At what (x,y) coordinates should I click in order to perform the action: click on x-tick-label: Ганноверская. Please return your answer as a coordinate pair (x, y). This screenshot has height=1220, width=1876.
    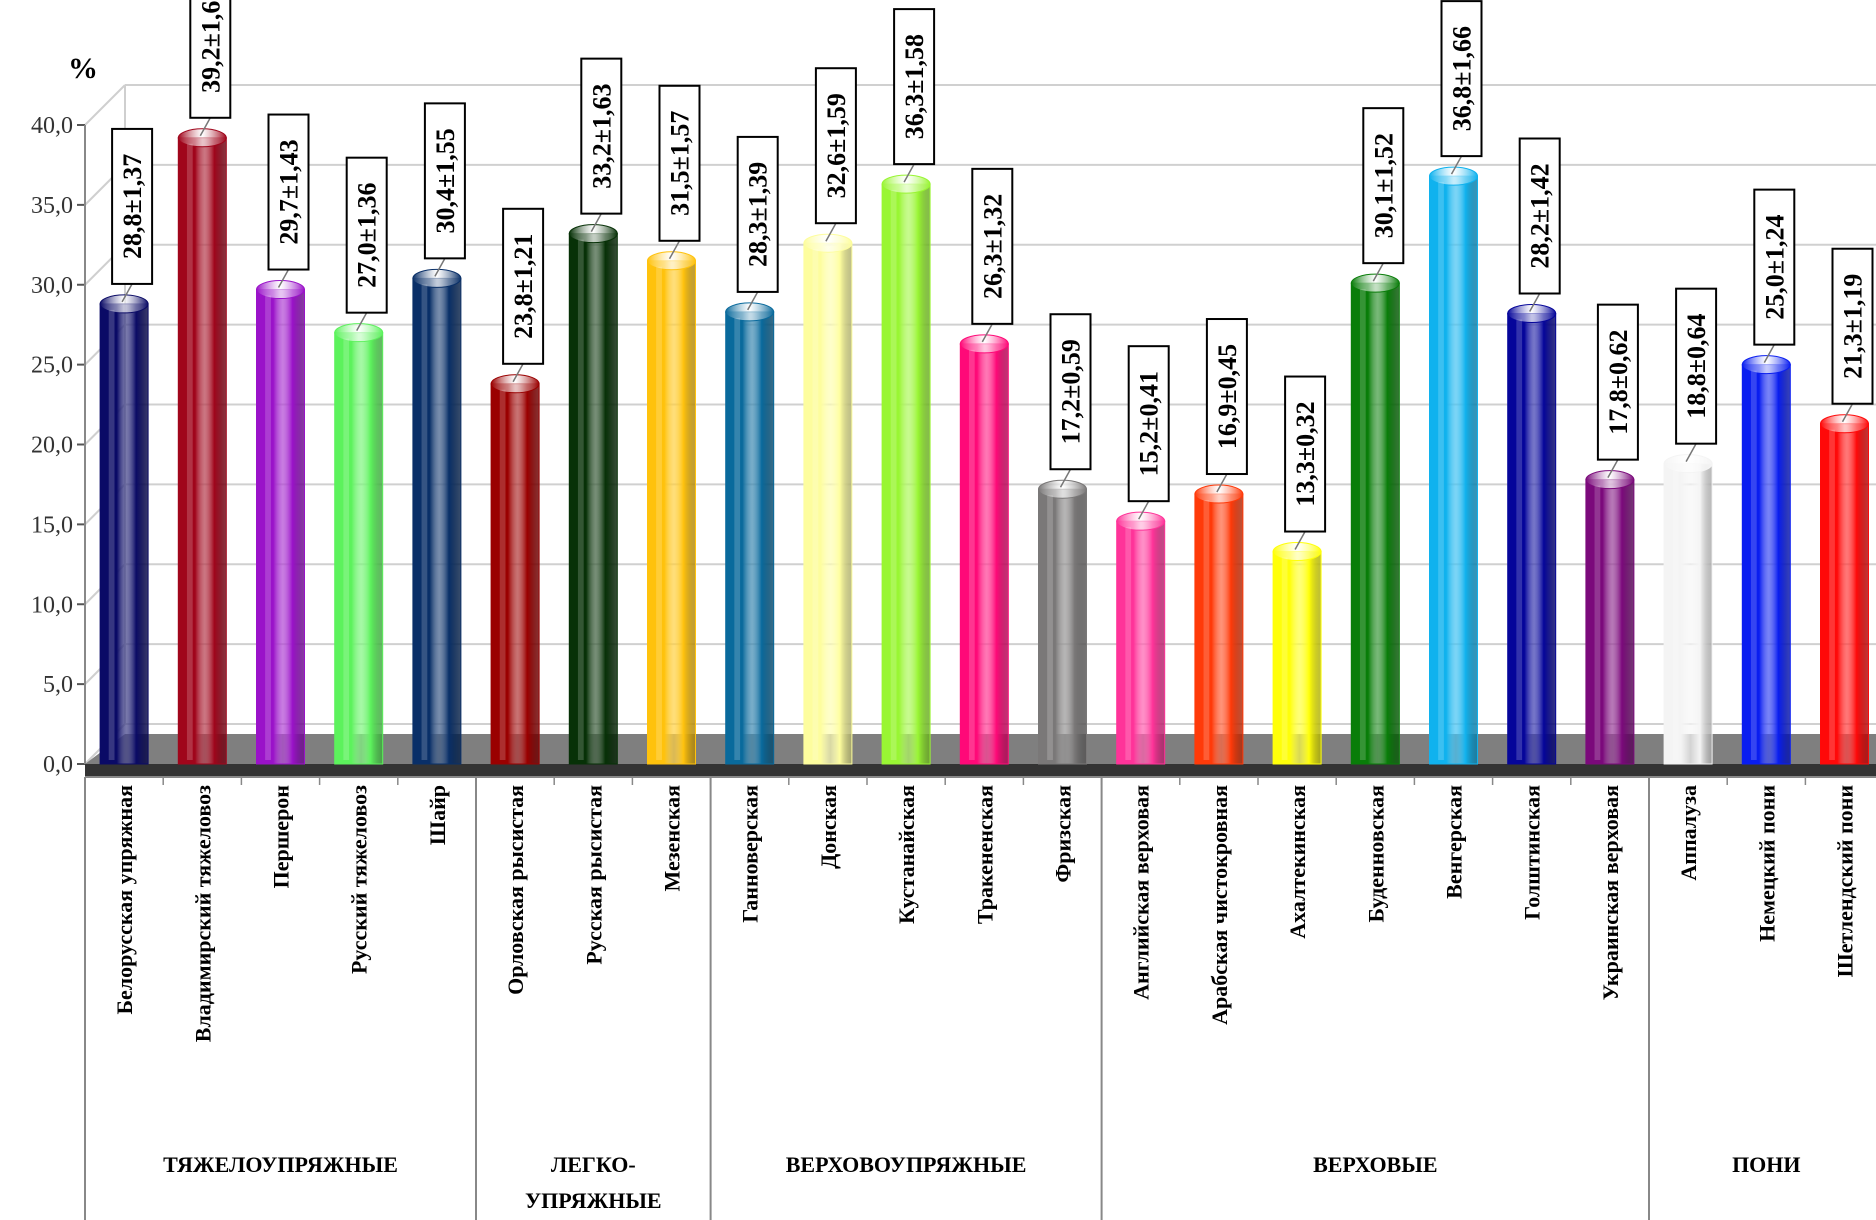
    Looking at the image, I should click on (750, 854).